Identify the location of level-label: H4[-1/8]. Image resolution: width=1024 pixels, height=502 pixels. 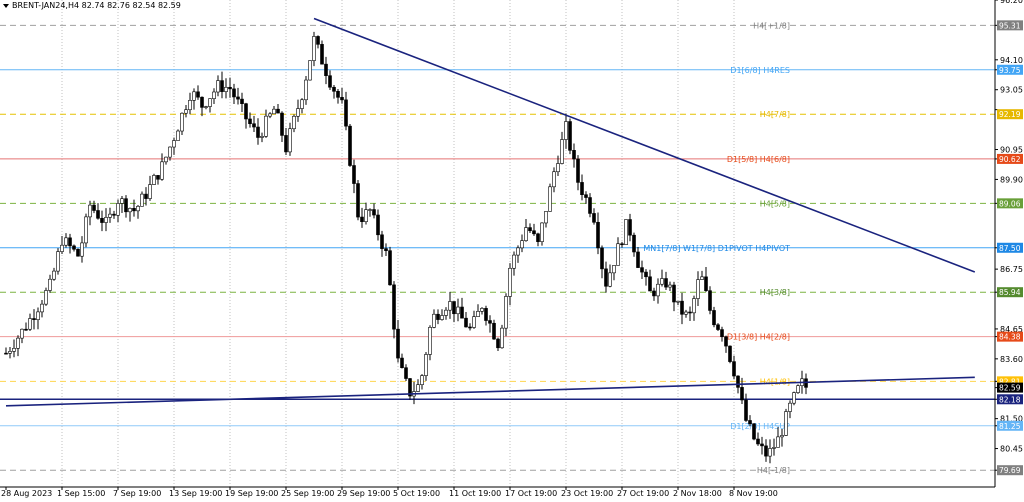
(773, 470).